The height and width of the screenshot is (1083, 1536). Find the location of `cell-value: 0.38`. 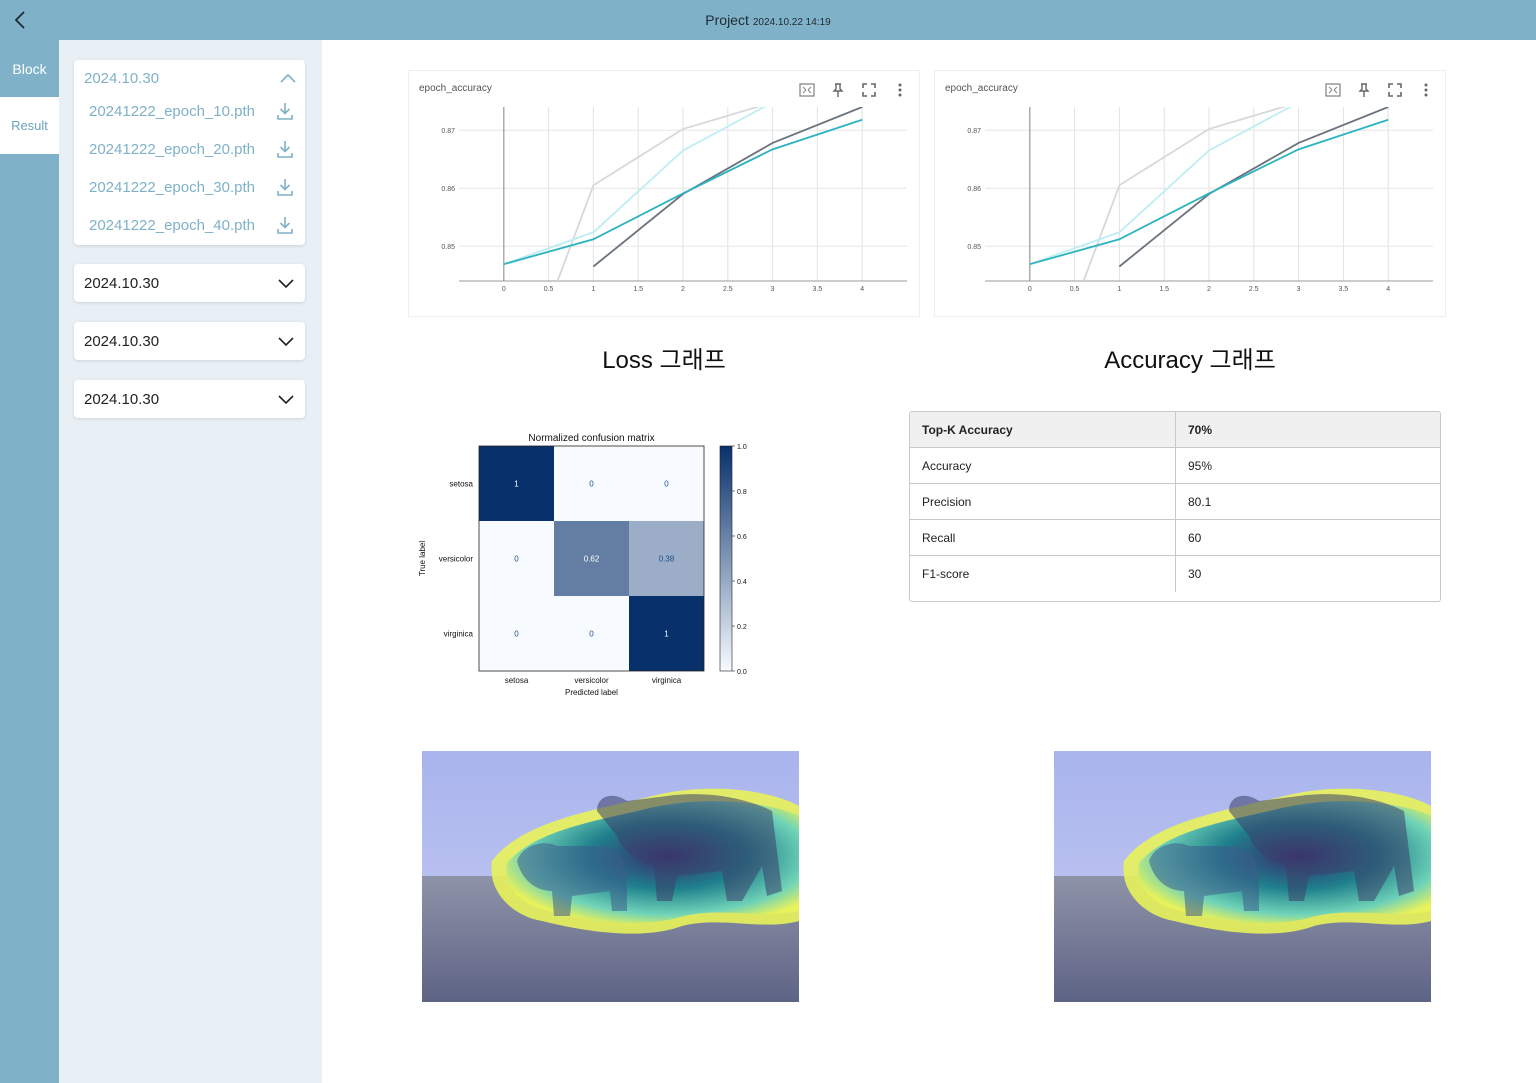

cell-value: 0.38 is located at coordinates (667, 559).